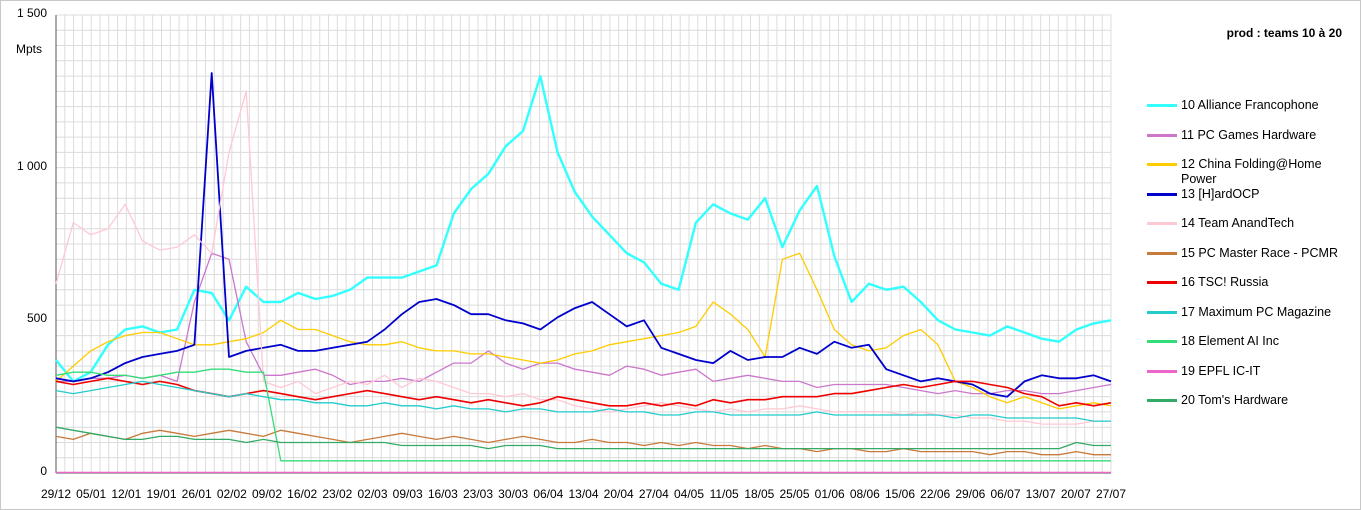 The width and height of the screenshot is (1361, 510). Describe the element at coordinates (1005, 494) in the screenshot. I see `x-tick-label: 06/07` at that location.